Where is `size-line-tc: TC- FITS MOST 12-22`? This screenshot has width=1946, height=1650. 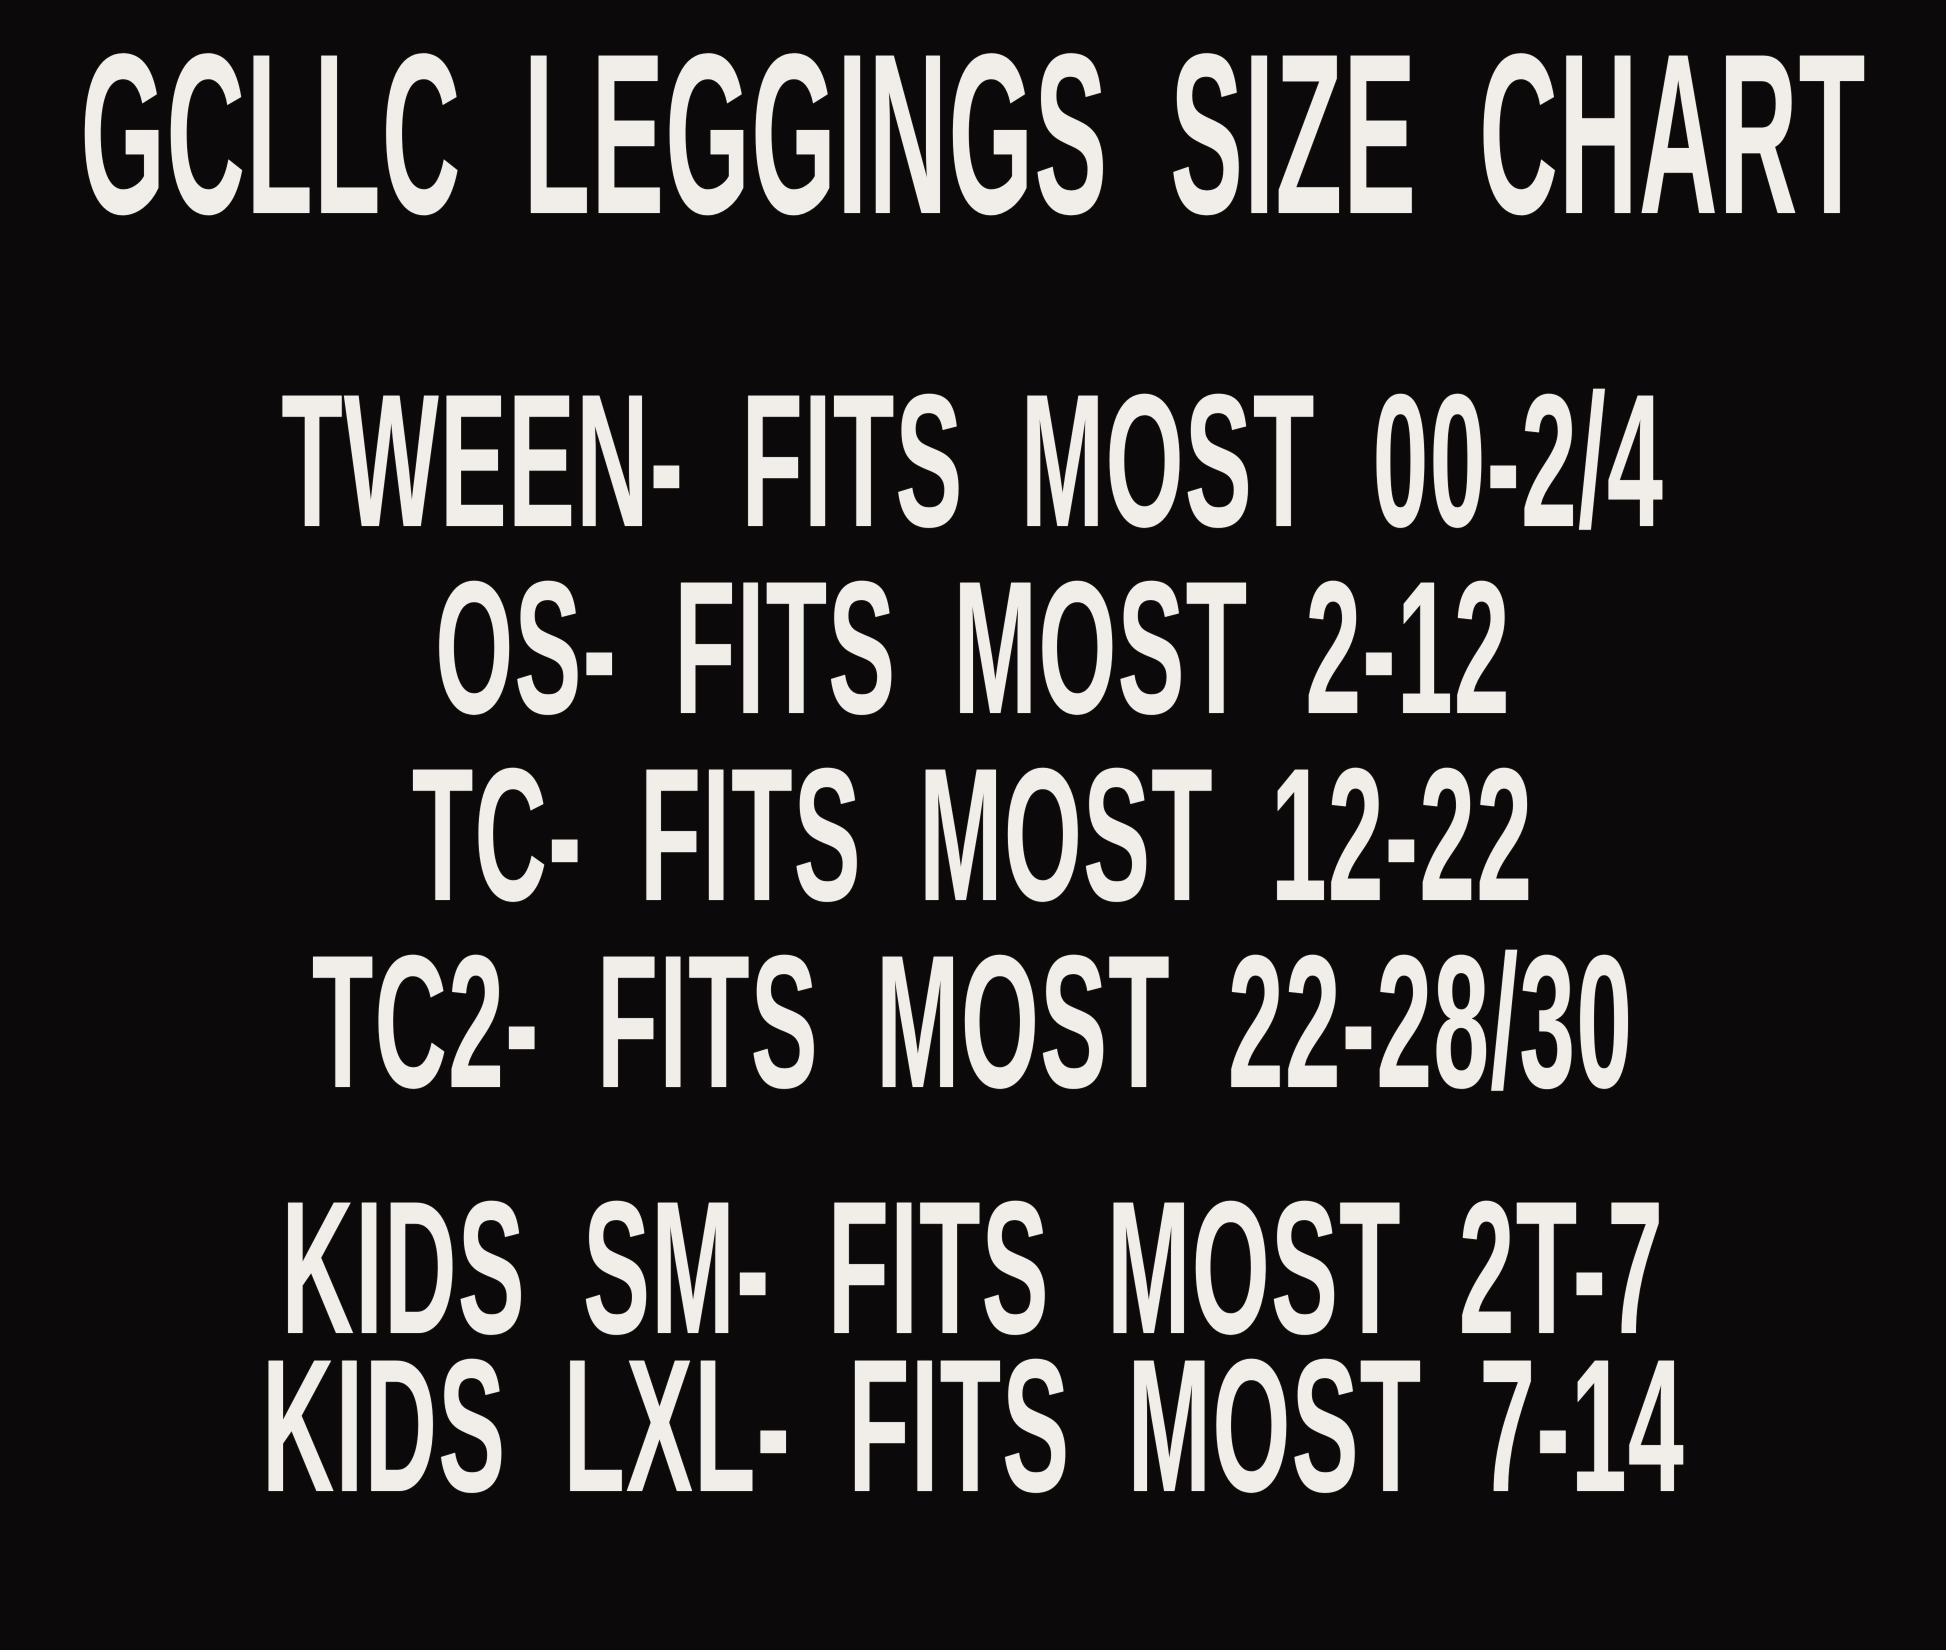
size-line-tc: TC- FITS MOST 12-22 is located at coordinates (972, 834).